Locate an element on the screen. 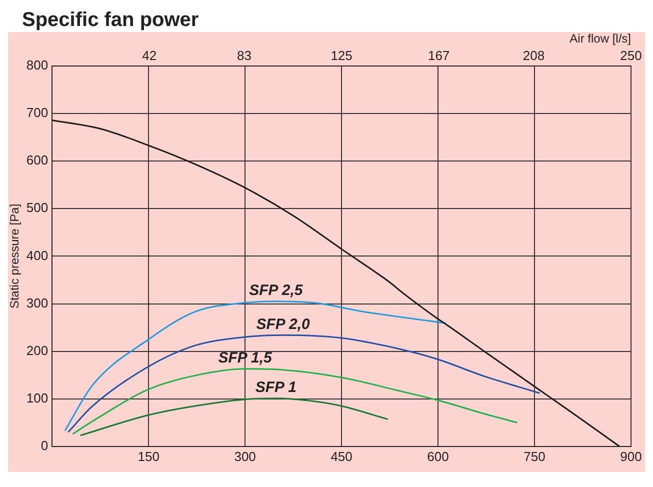 This screenshot has height=487, width=653. y-tick-label: 300 is located at coordinates (37, 302).